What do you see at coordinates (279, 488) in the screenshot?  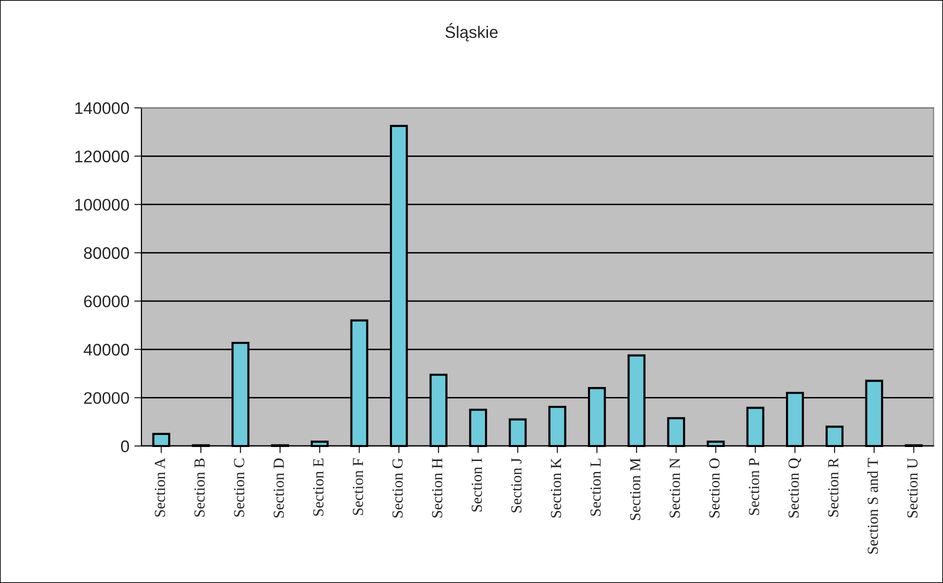 I see `x-tick-label: Section D` at bounding box center [279, 488].